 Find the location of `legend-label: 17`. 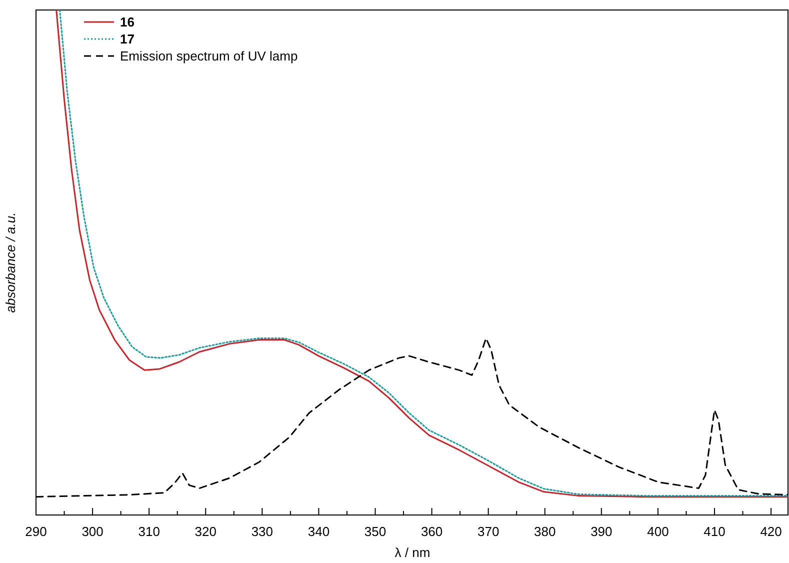

legend-label: 17 is located at coordinates (127, 39).